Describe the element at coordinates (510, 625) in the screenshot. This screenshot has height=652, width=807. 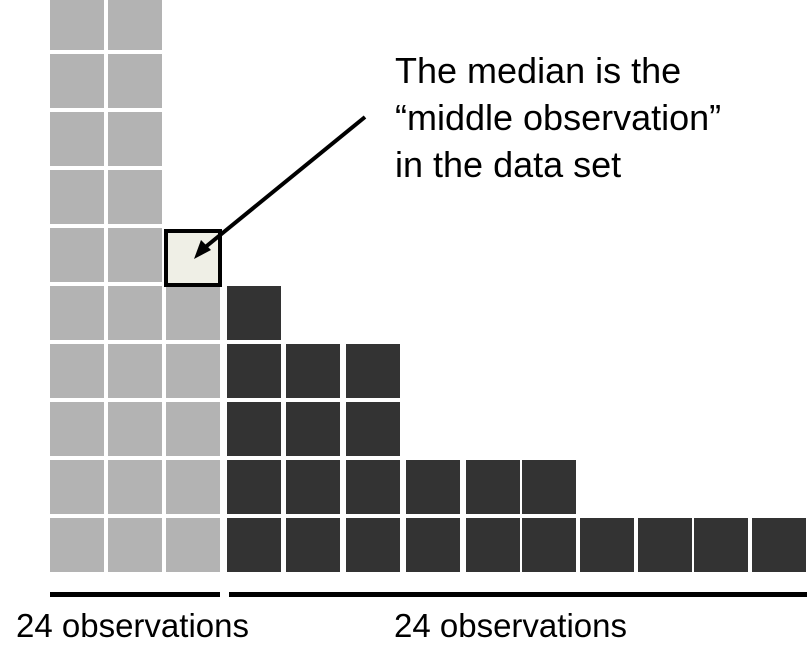
I see `right-group-label: 24 observations` at that location.